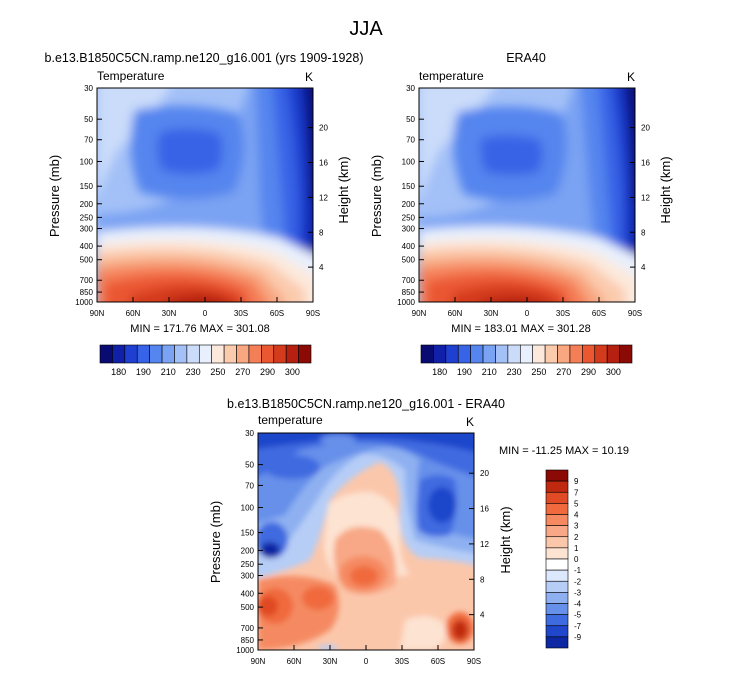 This screenshot has width=733, height=673. I want to click on colorbar-label: -4, so click(578, 604).